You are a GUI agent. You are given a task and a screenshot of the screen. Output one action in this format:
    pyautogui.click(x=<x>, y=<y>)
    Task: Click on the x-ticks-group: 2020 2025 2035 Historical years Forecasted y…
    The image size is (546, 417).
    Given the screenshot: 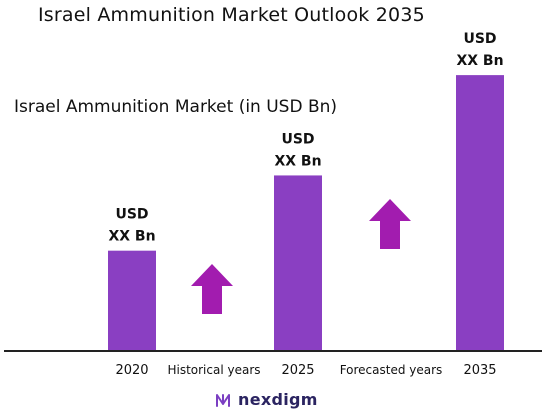 What is the action you would take?
    pyautogui.click(x=305, y=370)
    